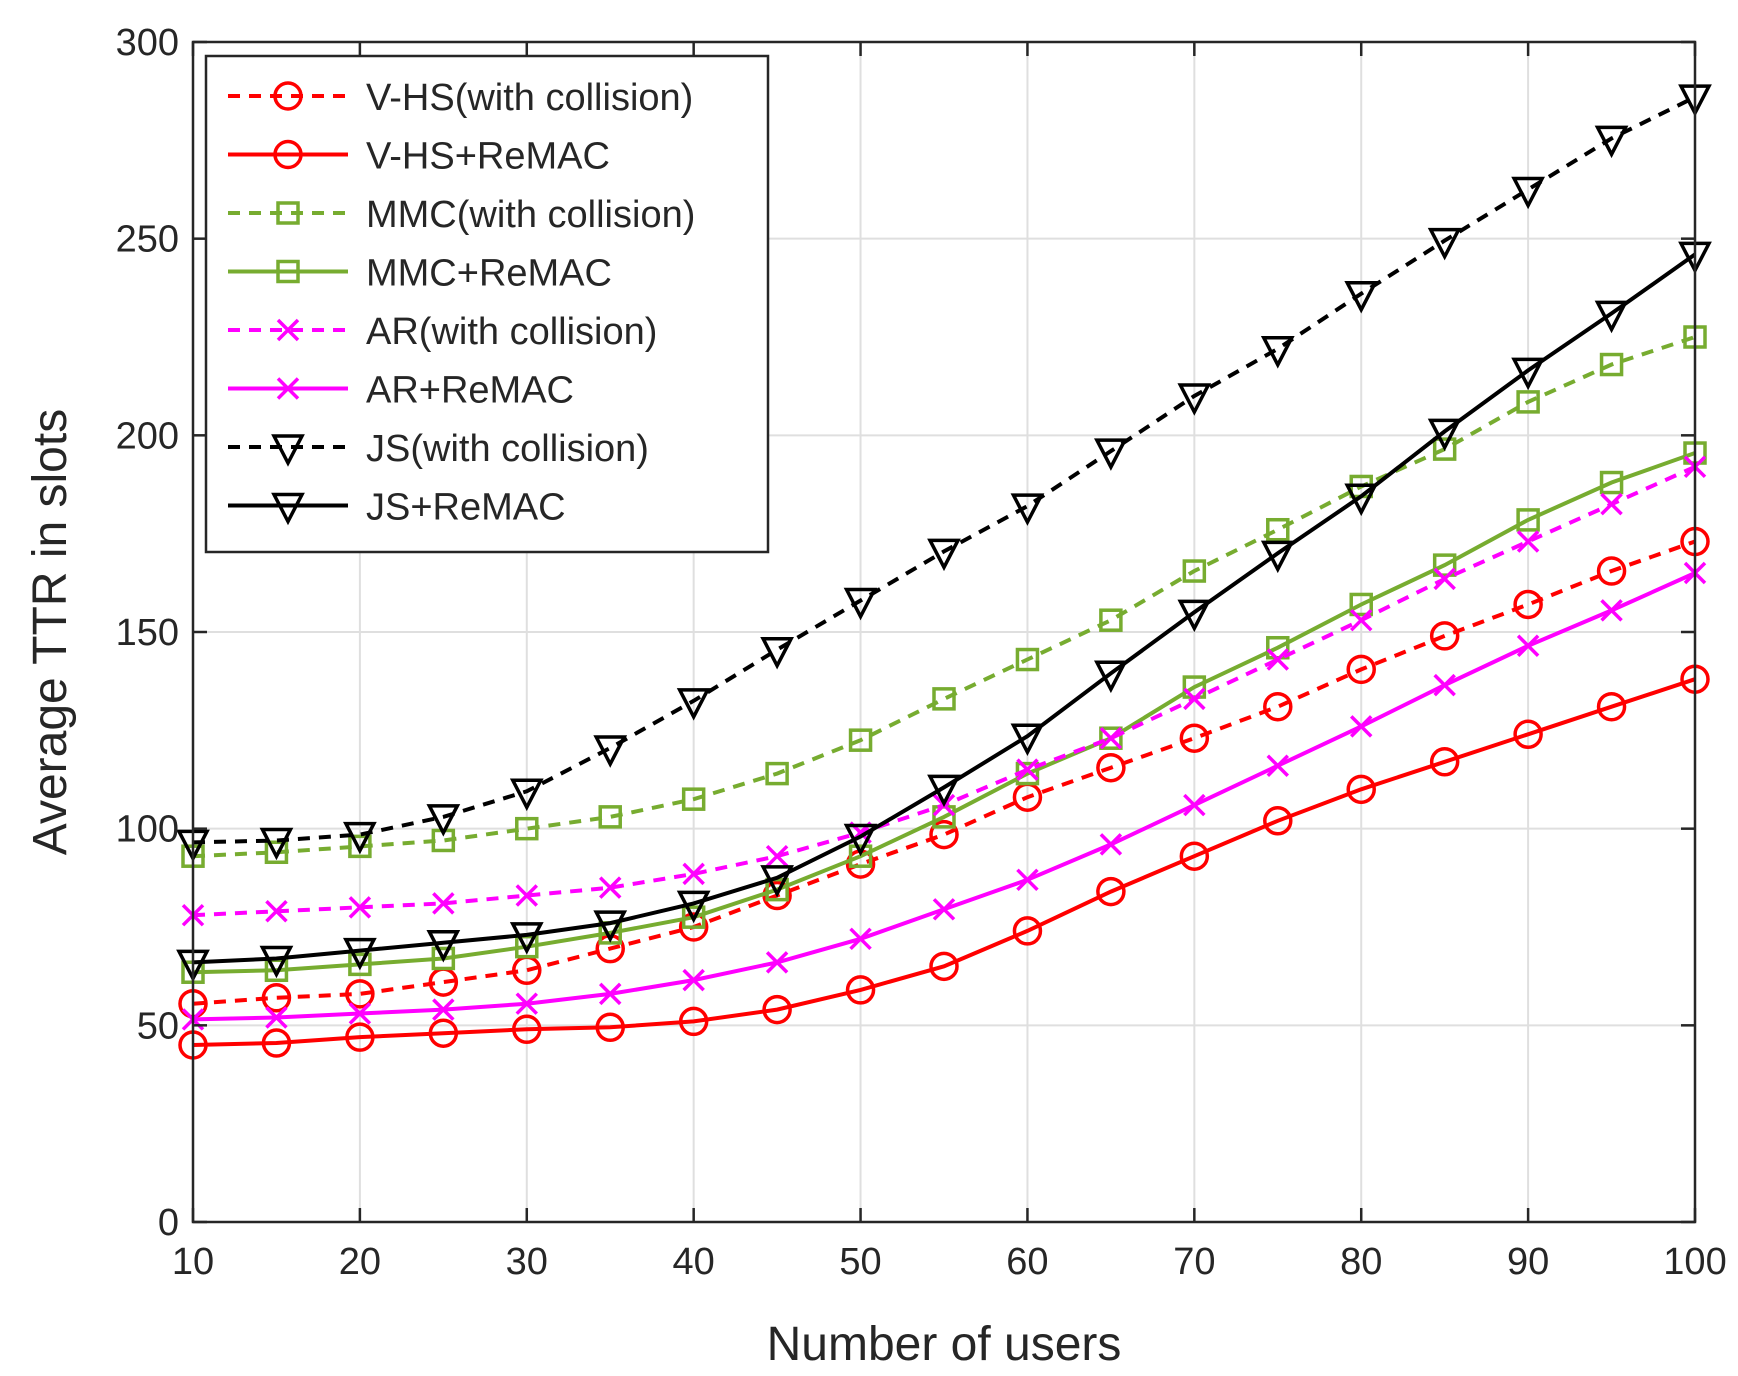 This screenshot has width=1738, height=1376. I want to click on legend-box, so click(487, 304).